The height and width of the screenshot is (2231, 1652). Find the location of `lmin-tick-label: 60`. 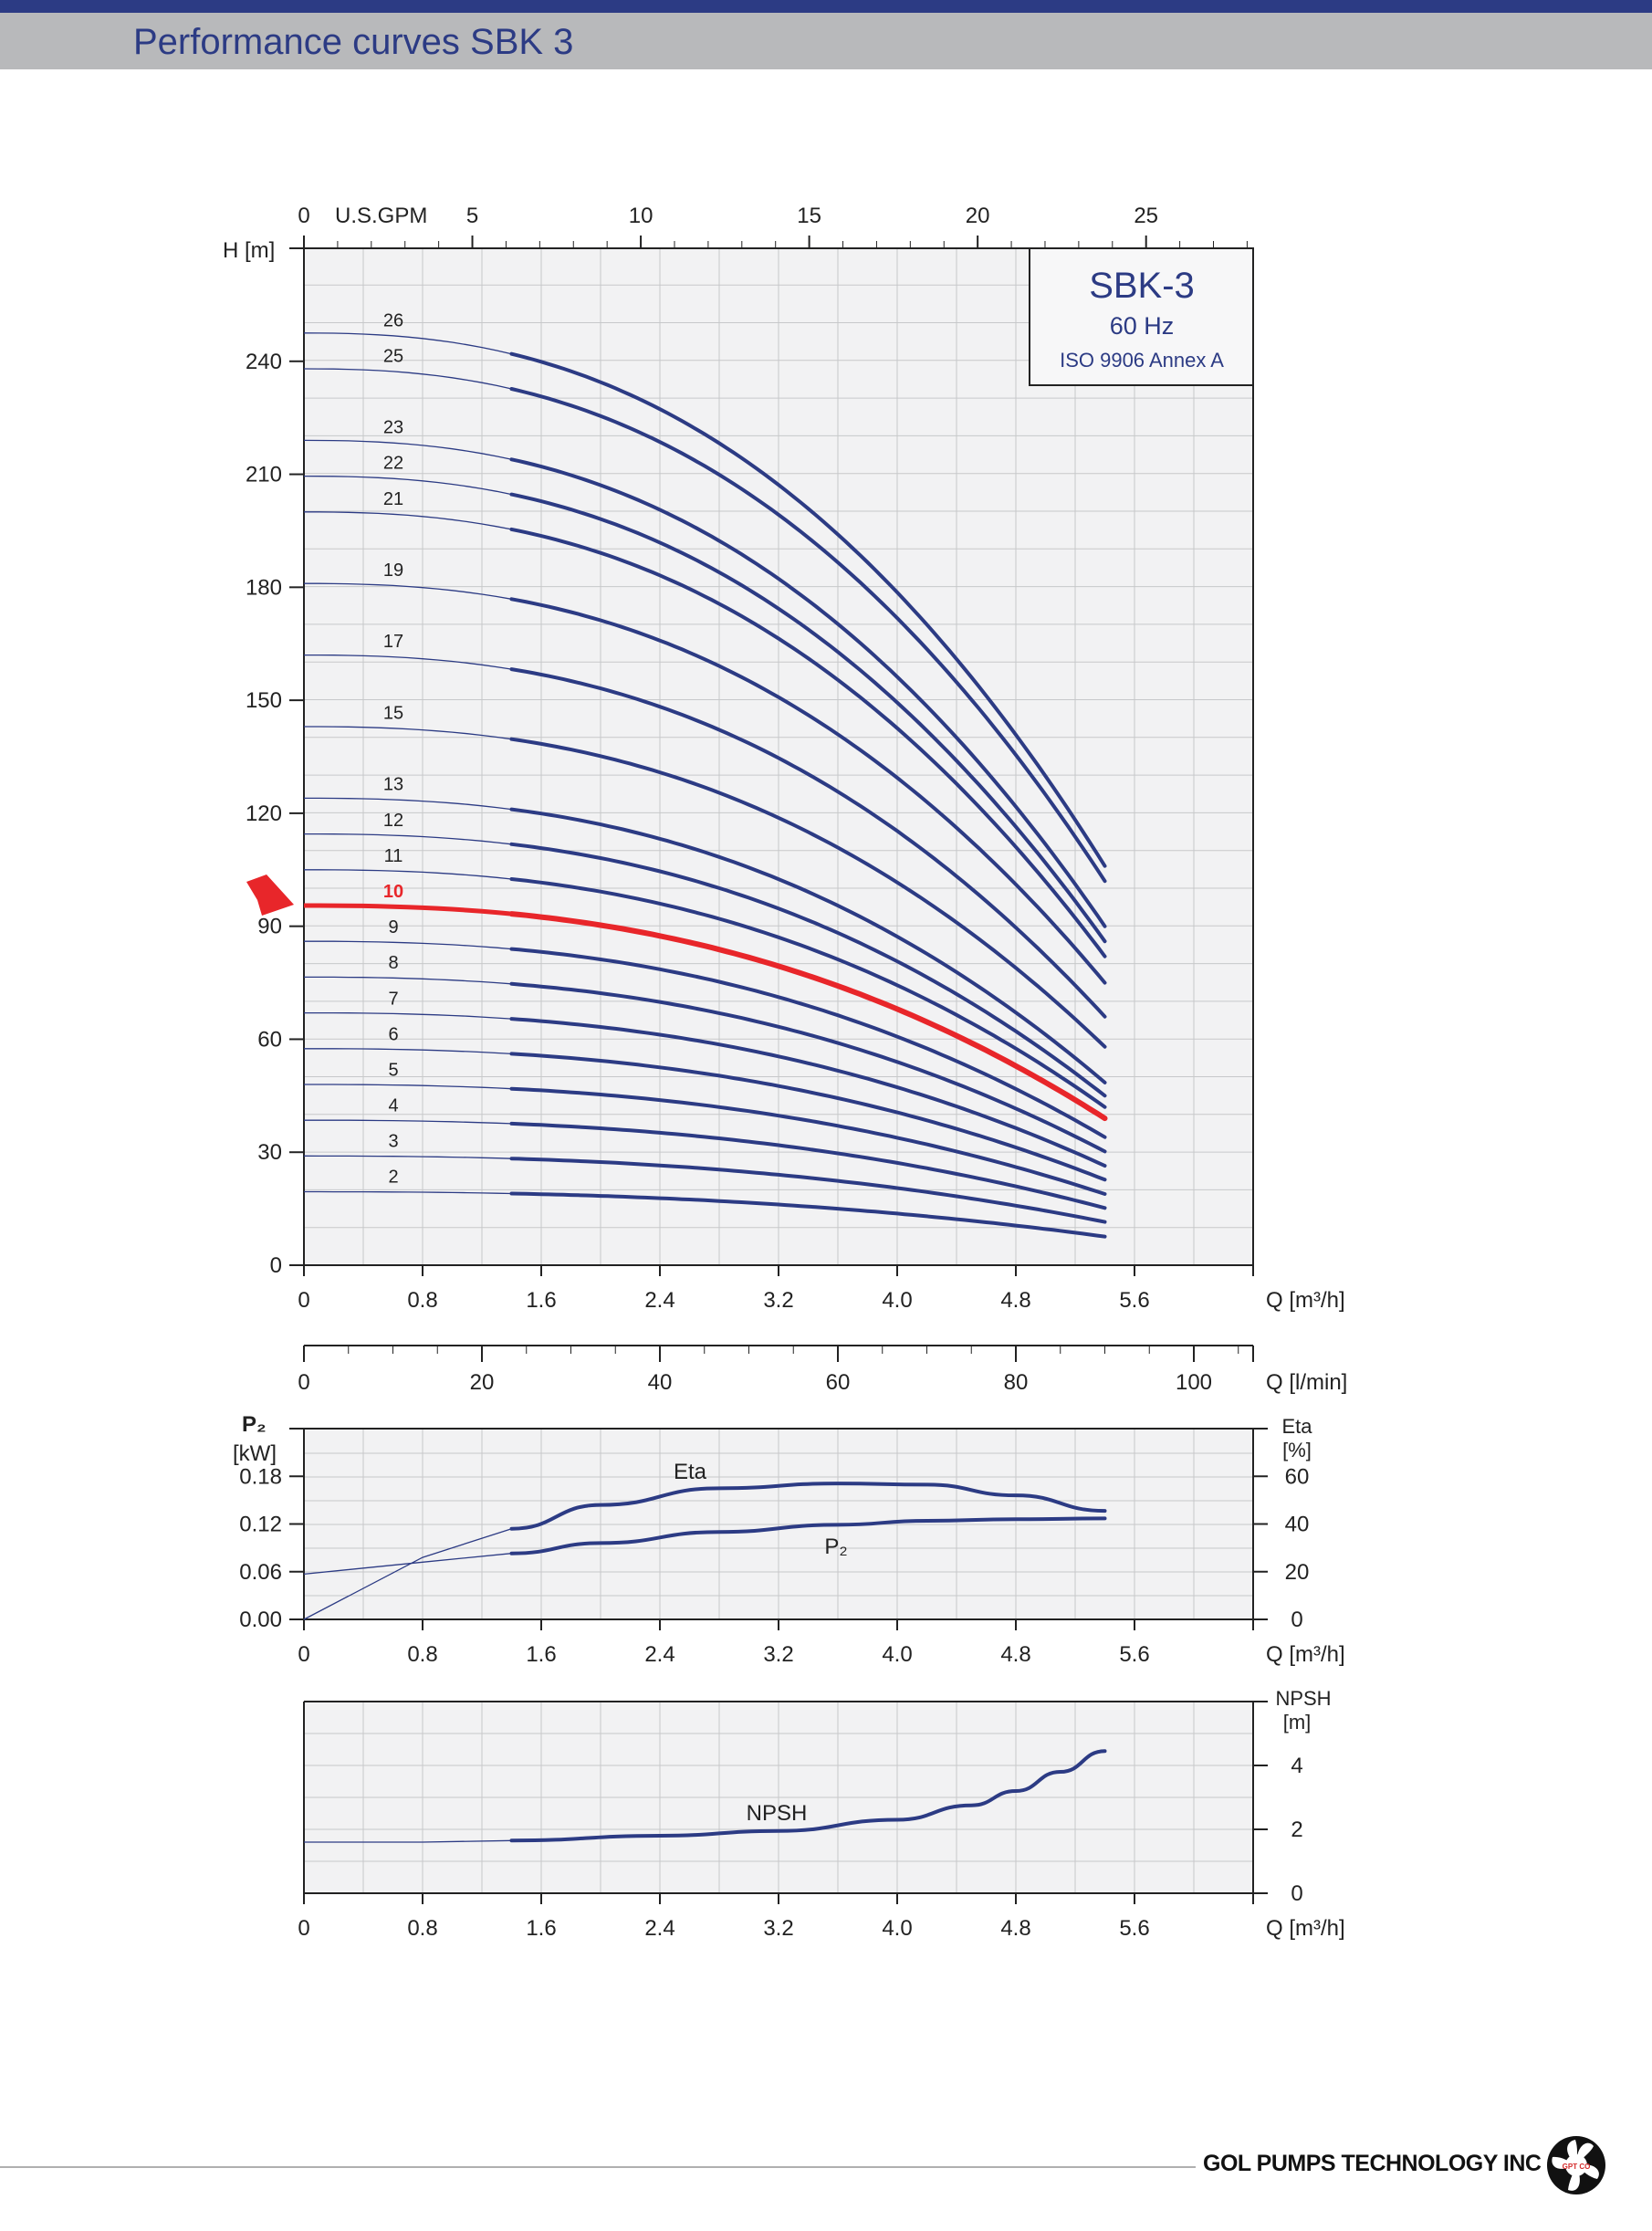

lmin-tick-label: 60 is located at coordinates (838, 1382).